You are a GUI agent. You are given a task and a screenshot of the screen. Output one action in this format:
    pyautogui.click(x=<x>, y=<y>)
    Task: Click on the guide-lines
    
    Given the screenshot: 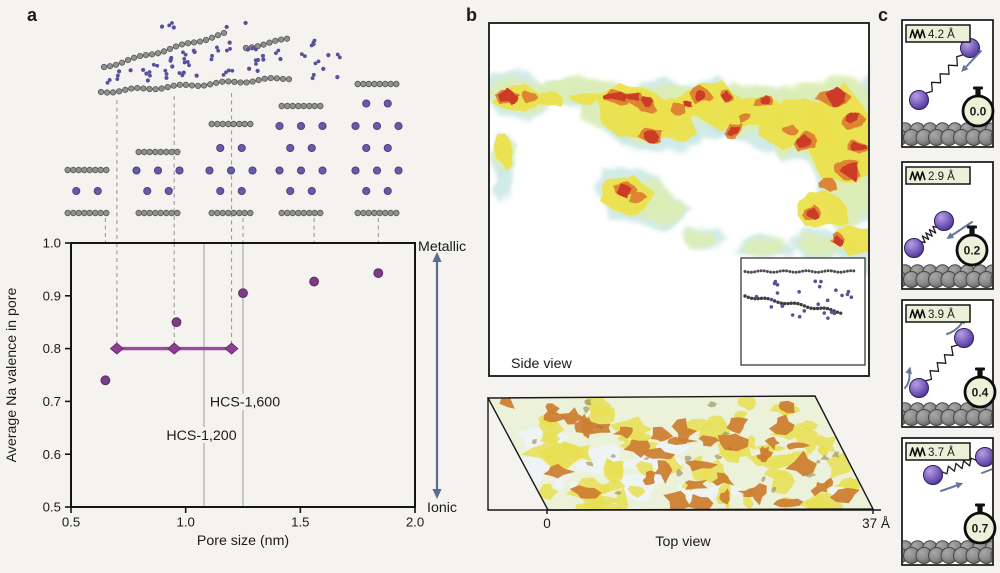 What is the action you would take?
    pyautogui.click(x=241, y=218)
    